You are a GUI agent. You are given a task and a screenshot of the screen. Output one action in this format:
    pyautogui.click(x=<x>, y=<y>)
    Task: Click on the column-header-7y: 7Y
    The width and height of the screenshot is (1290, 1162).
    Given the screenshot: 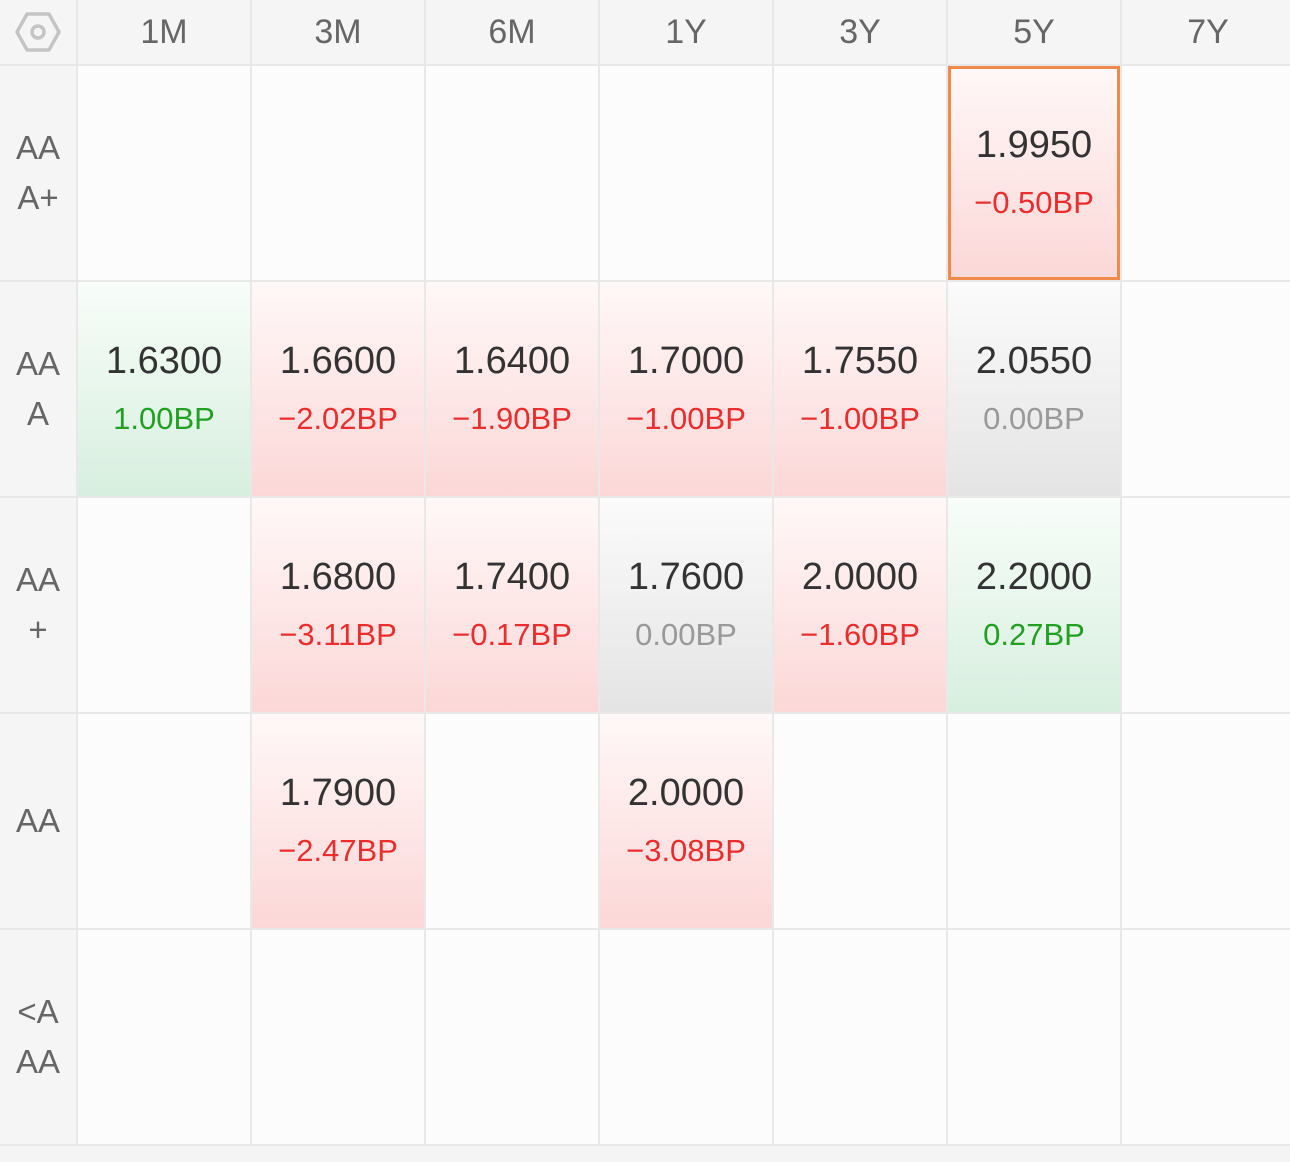 What is the action you would take?
    pyautogui.click(x=1206, y=32)
    